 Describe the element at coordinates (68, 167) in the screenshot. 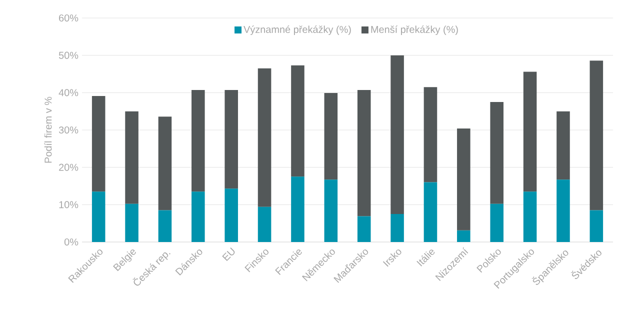

I see `y-tick-label: 20%` at that location.